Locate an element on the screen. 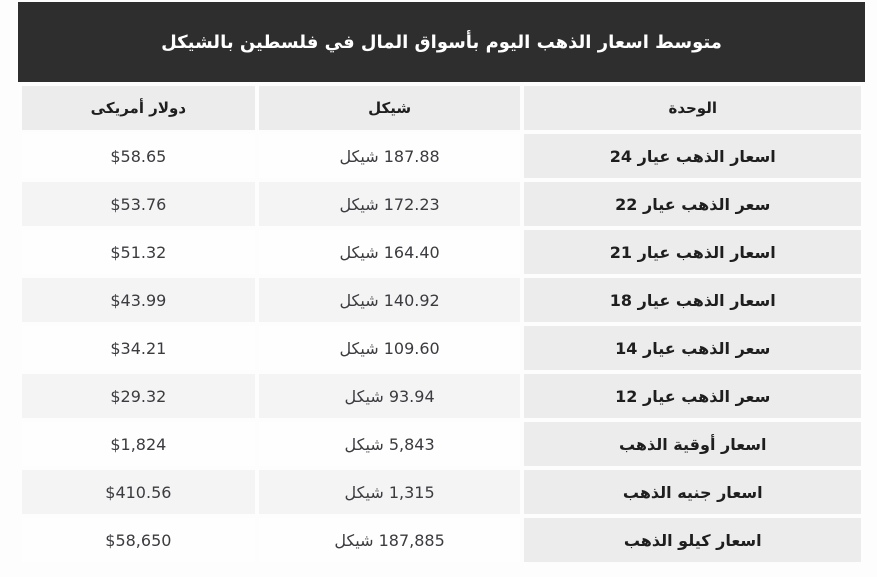 The image size is (877, 577). header-row: الوحدة شيكل دولار أمريكى is located at coordinates (441, 108).